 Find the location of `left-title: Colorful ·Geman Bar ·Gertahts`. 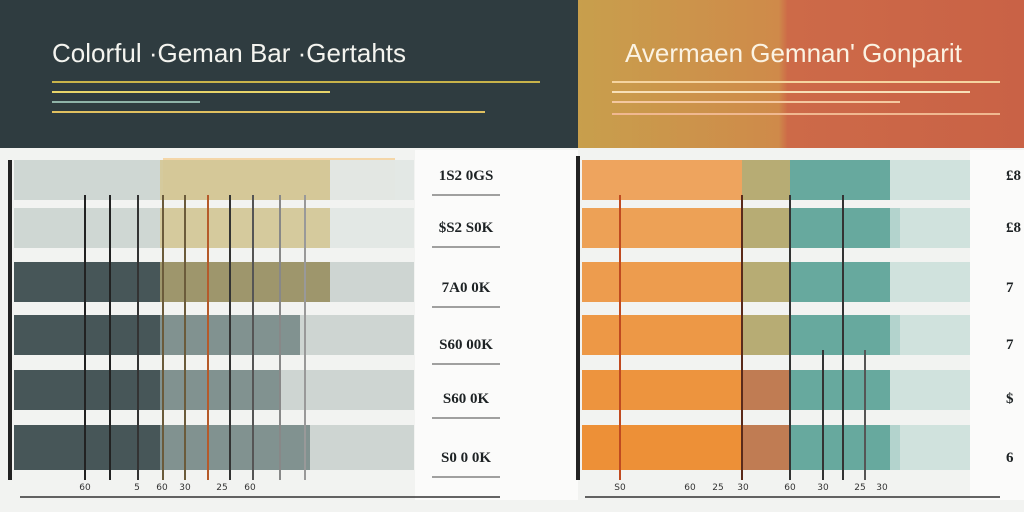

left-title: Colorful ·Geman Bar ·Gertahts is located at coordinates (229, 53).